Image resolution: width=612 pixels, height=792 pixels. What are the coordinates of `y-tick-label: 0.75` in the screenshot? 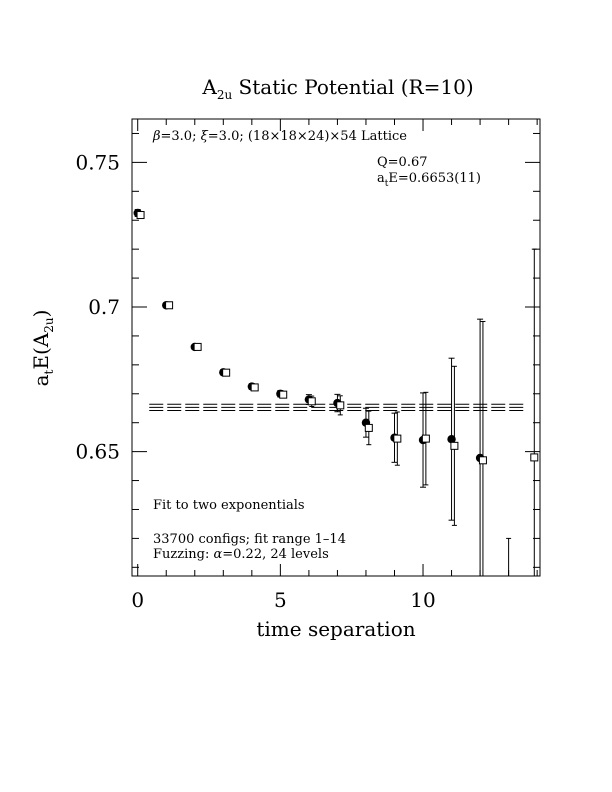 It's located at (97, 162).